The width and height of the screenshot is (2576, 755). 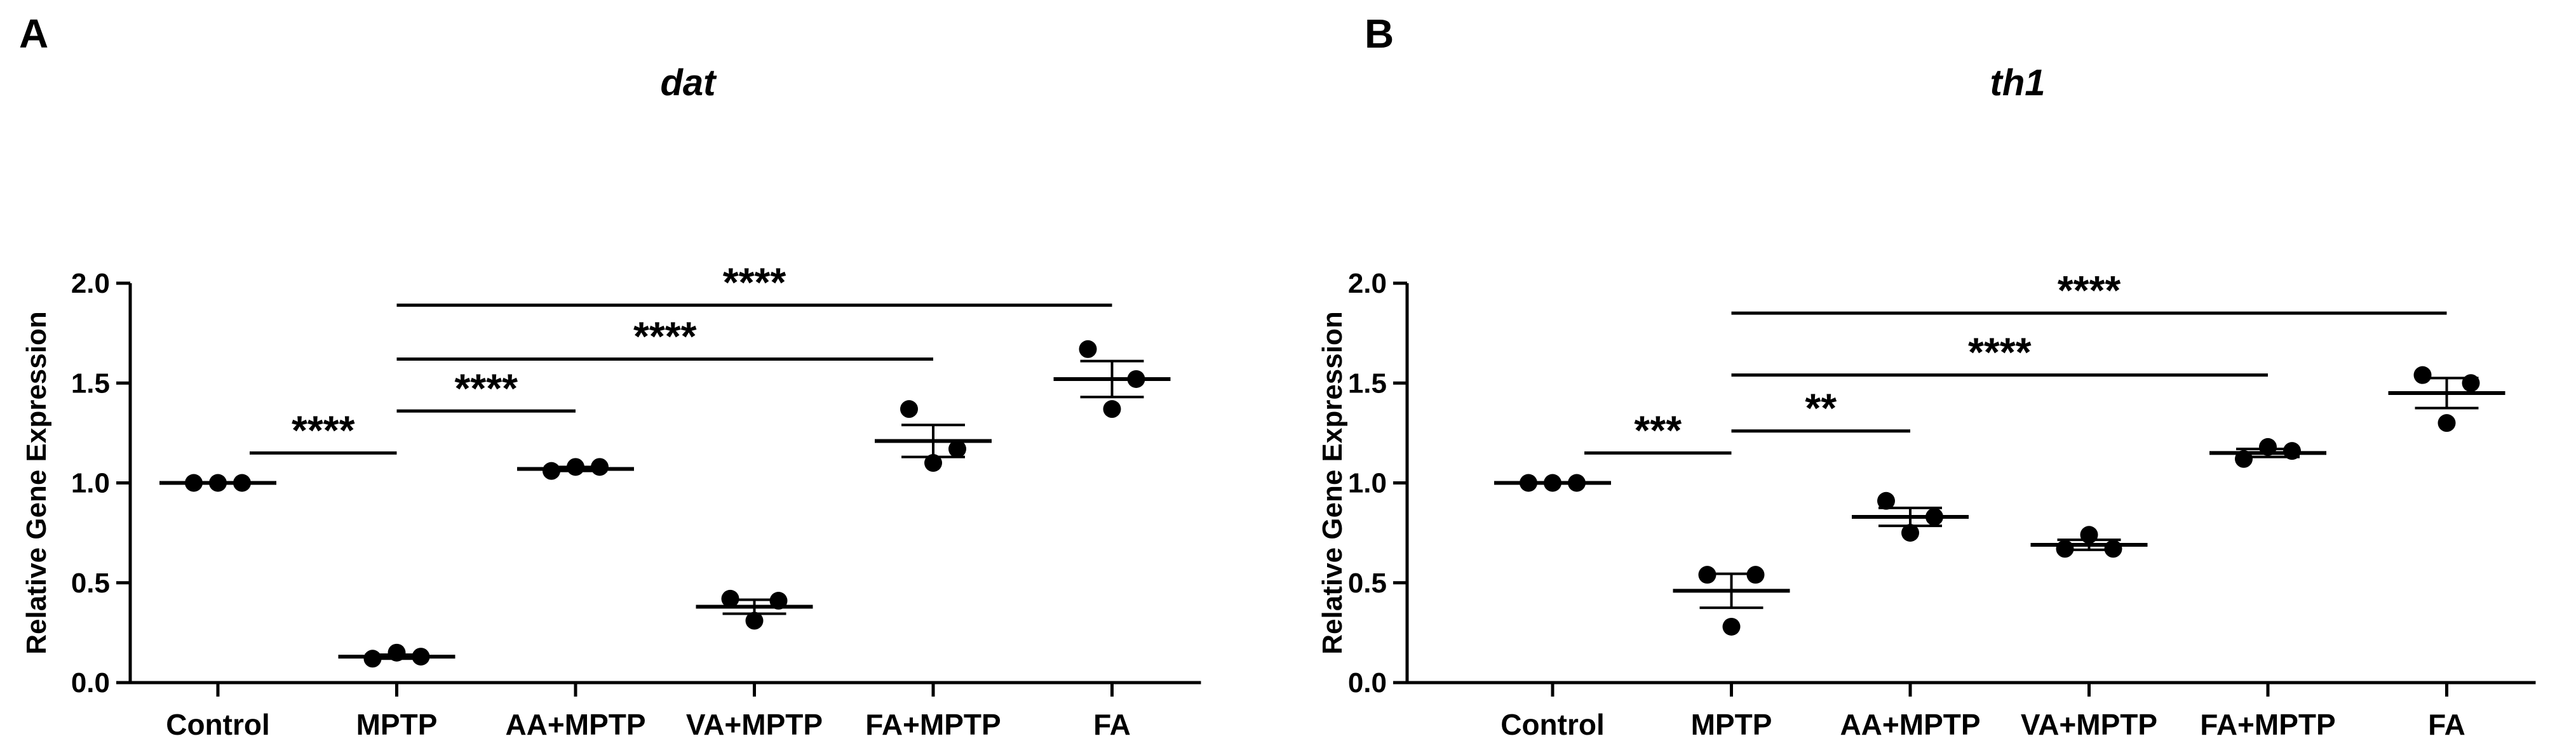 What do you see at coordinates (2018, 83) in the screenshot?
I see `chart-title: th1` at bounding box center [2018, 83].